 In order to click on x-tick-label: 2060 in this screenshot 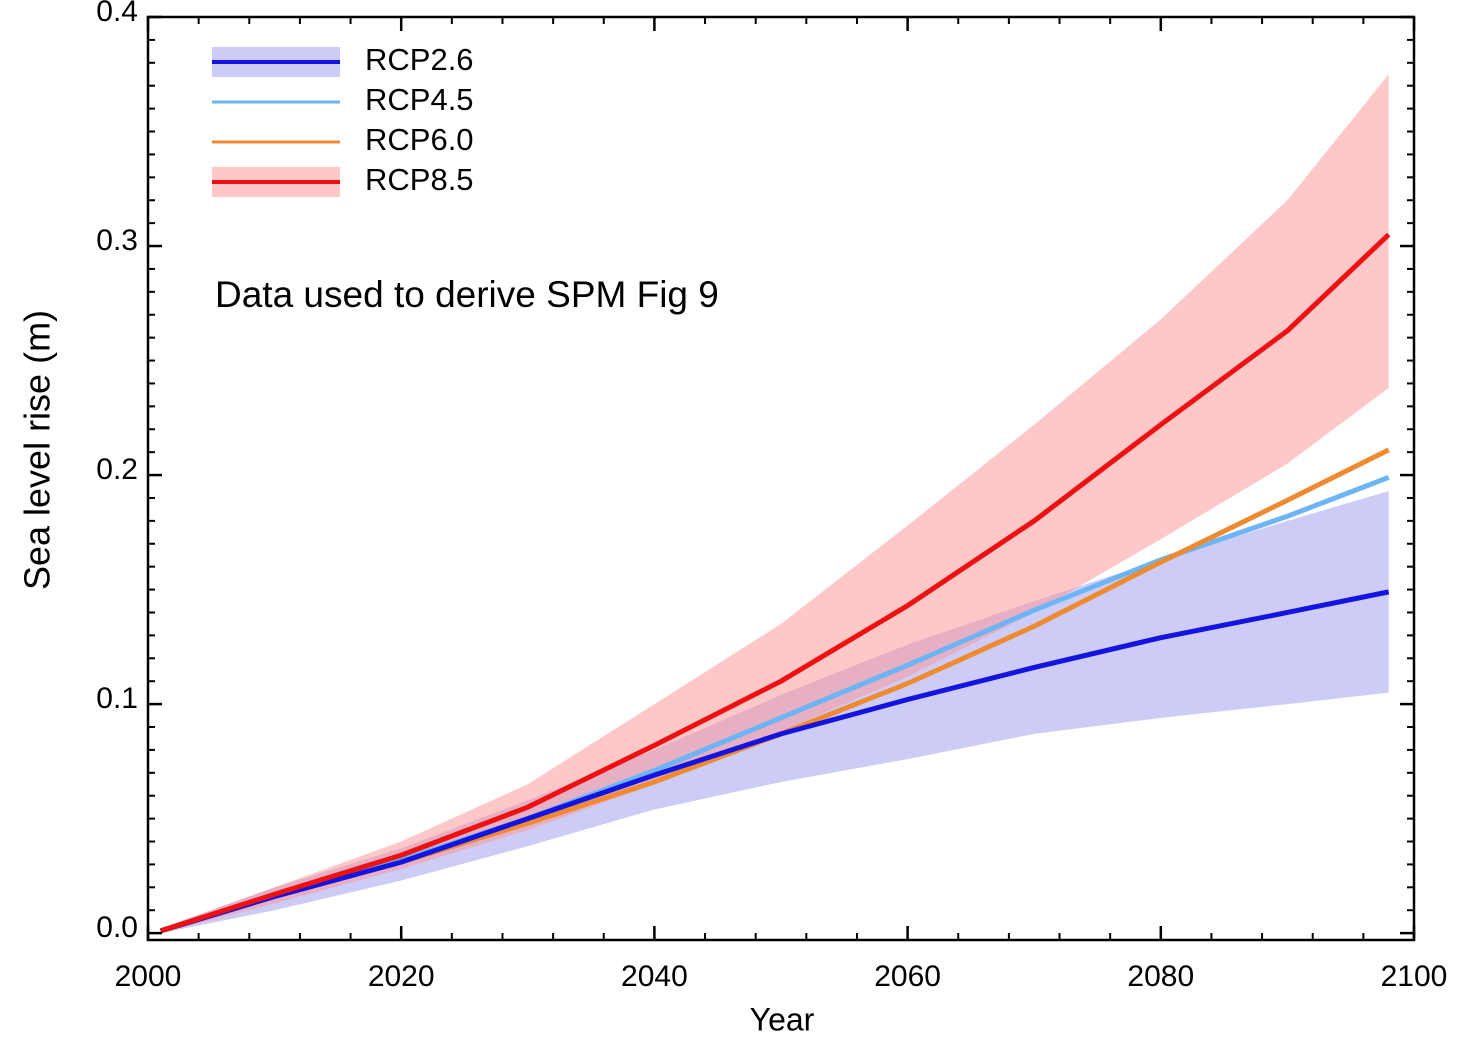, I will do `click(907, 976)`.